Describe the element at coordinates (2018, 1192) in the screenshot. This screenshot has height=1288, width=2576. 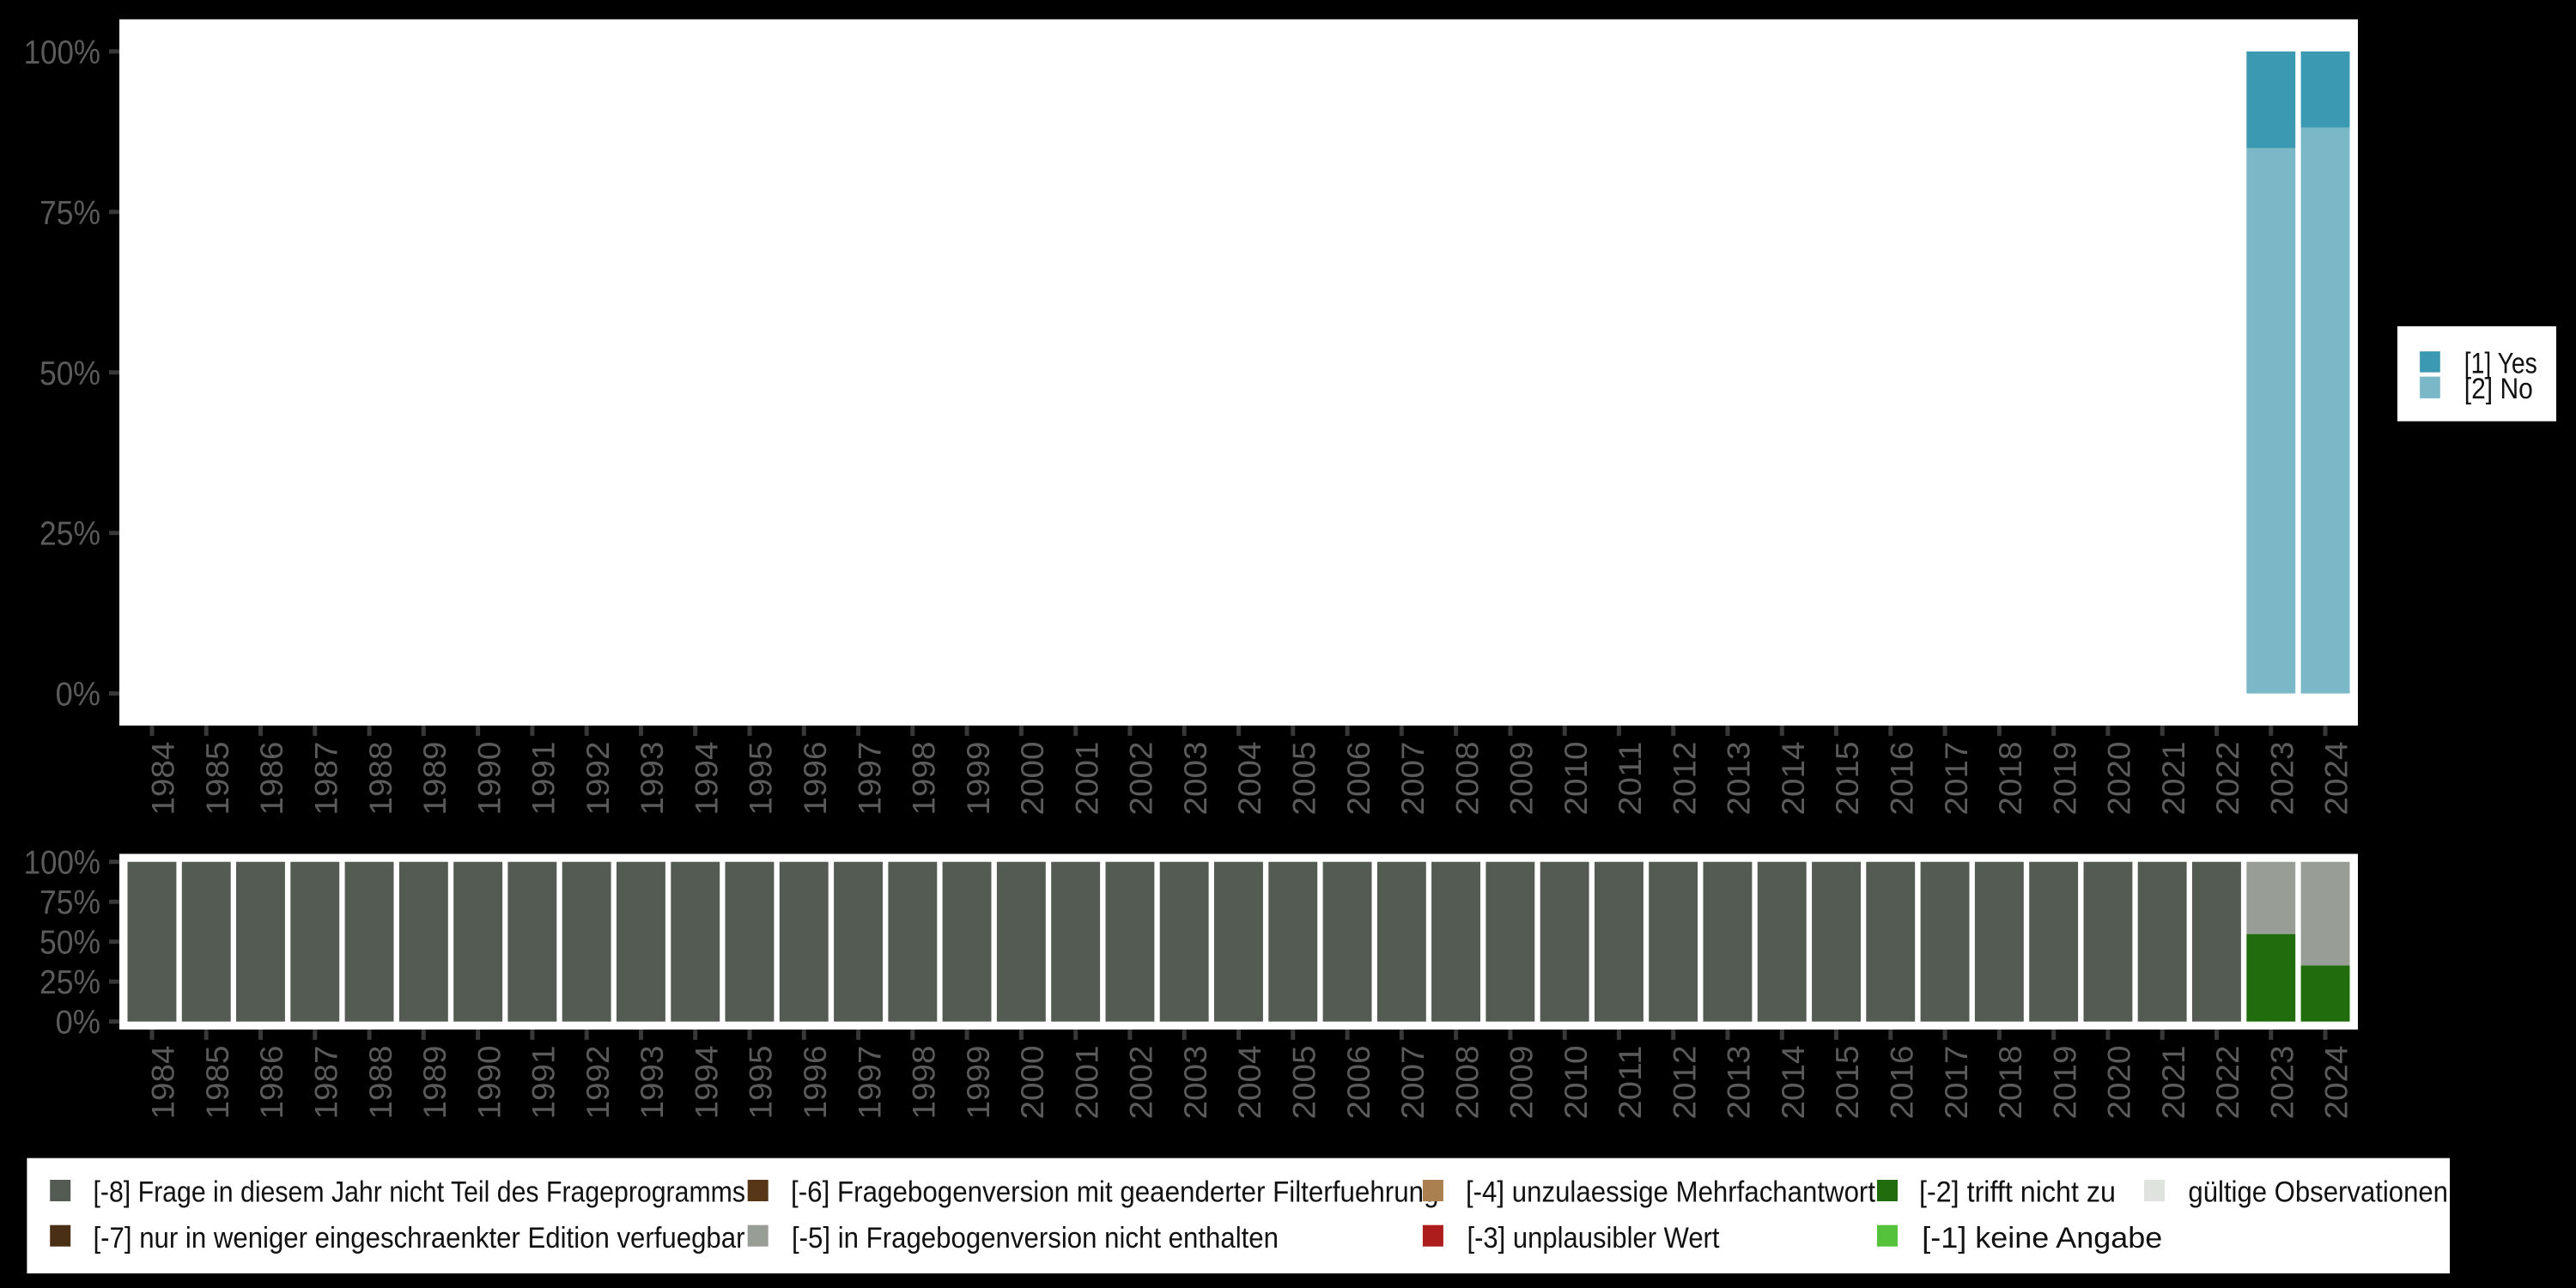
I see `svg-text: [-2] trifft nicht zu` at that location.